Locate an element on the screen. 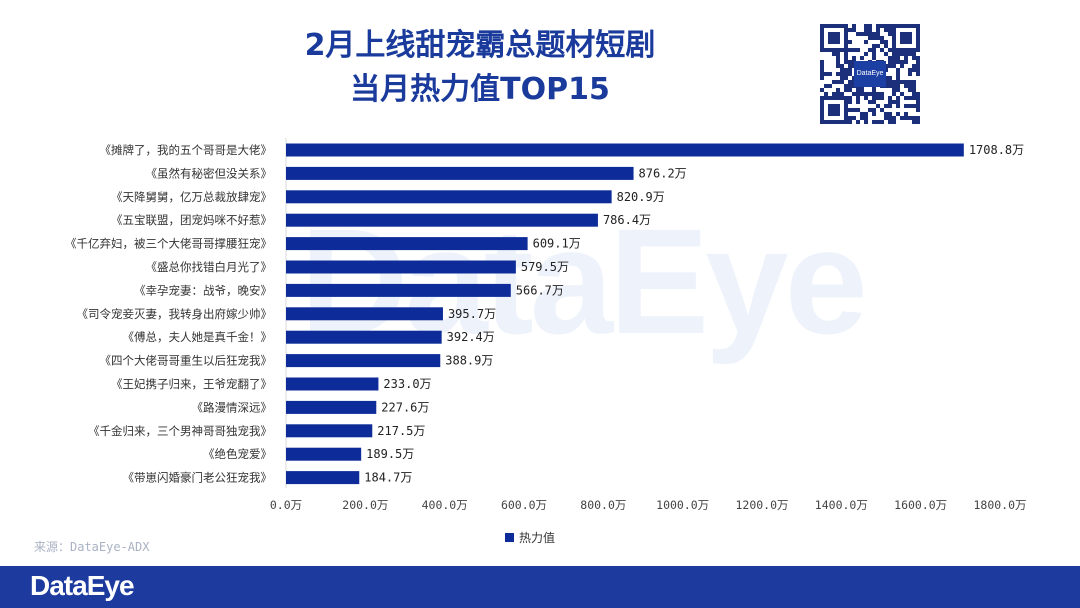  x-tick-label: 1200.0万 is located at coordinates (761, 505).